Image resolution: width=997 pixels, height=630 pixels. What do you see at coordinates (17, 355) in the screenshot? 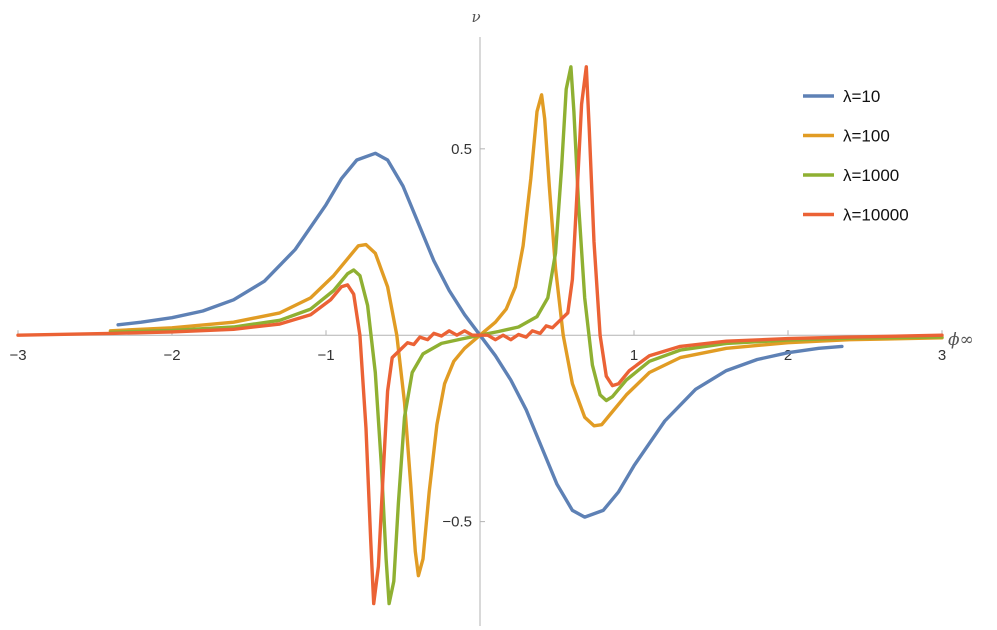
I see `x-tick-label: −3` at bounding box center [17, 355].